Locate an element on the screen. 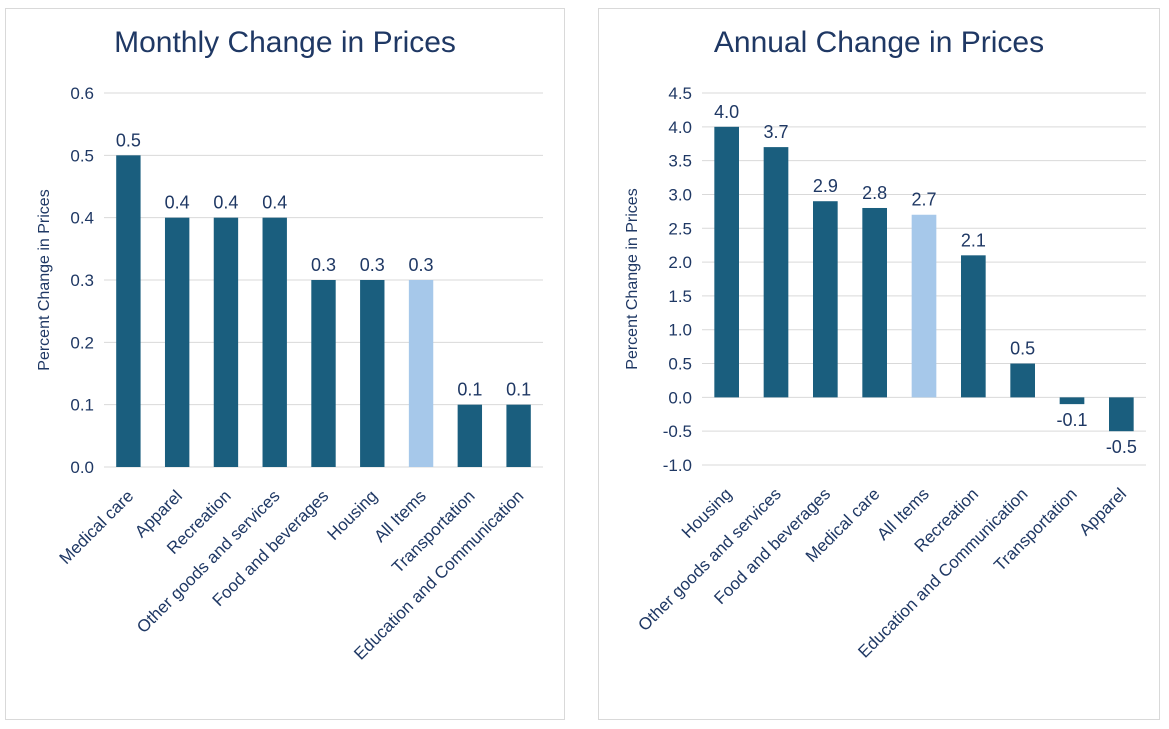 This screenshot has width=1169, height=729. data-label: 2.1 is located at coordinates (973, 240).